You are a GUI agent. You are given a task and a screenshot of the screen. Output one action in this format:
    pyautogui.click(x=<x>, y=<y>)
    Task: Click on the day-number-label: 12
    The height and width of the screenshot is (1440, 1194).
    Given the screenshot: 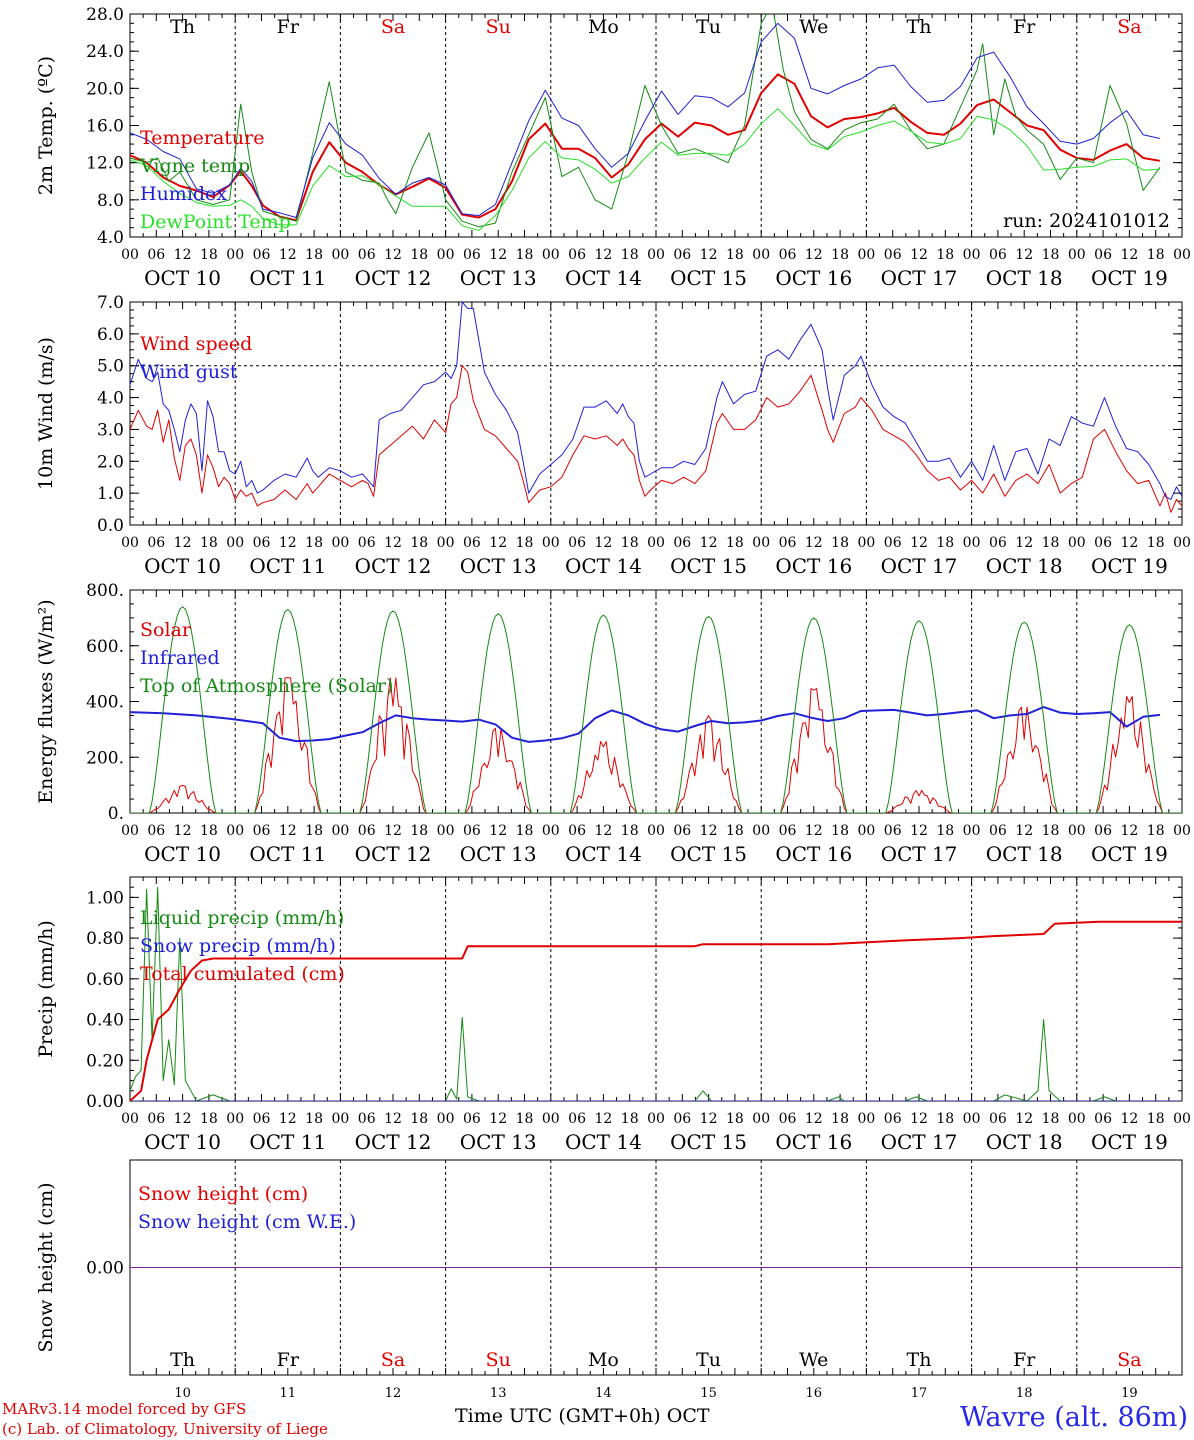 What is the action you would take?
    pyautogui.click(x=393, y=1393)
    